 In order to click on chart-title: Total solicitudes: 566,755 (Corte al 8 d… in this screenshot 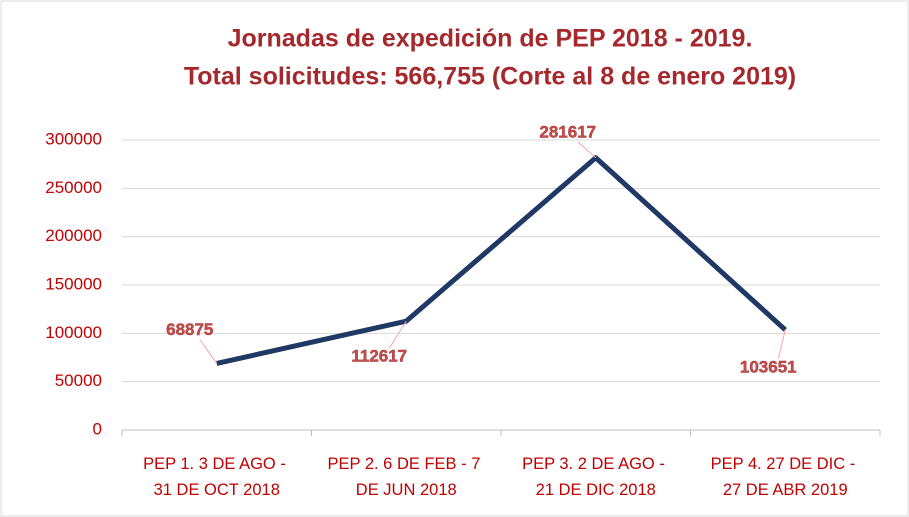, I will do `click(490, 77)`.